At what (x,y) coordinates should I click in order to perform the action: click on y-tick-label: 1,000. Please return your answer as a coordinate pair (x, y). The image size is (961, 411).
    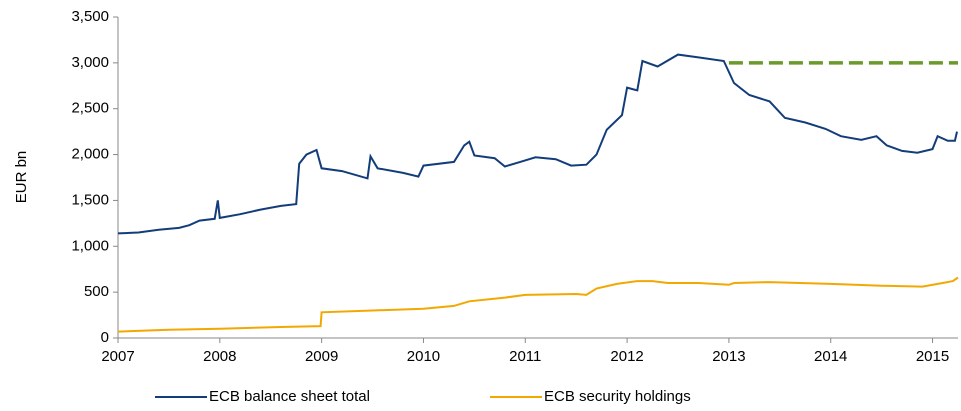
    Looking at the image, I should click on (90, 245).